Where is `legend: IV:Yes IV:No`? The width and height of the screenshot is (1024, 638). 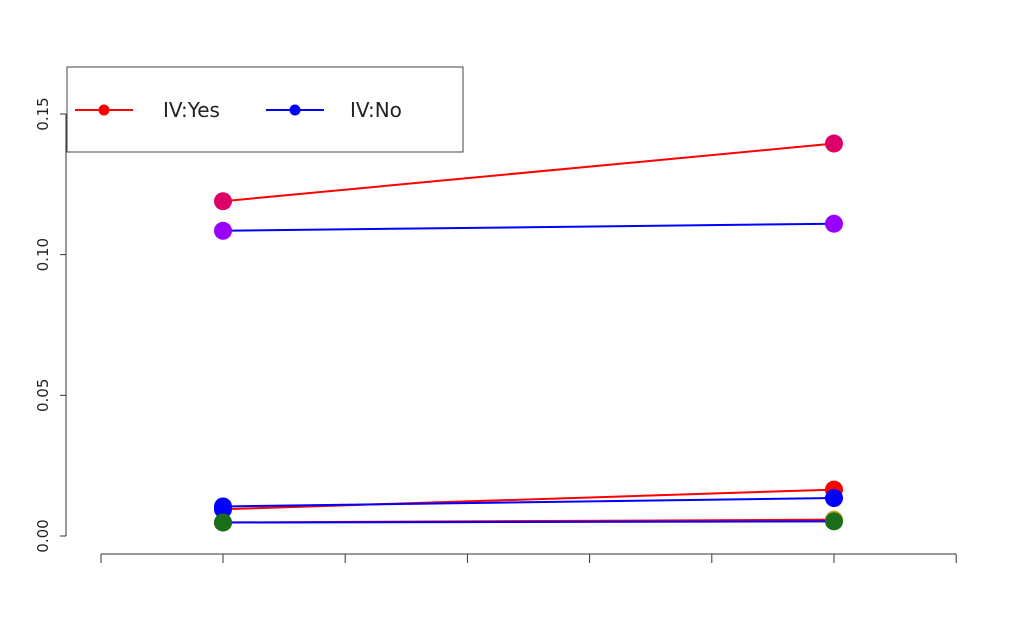
legend: IV:Yes IV:No is located at coordinates (265, 109).